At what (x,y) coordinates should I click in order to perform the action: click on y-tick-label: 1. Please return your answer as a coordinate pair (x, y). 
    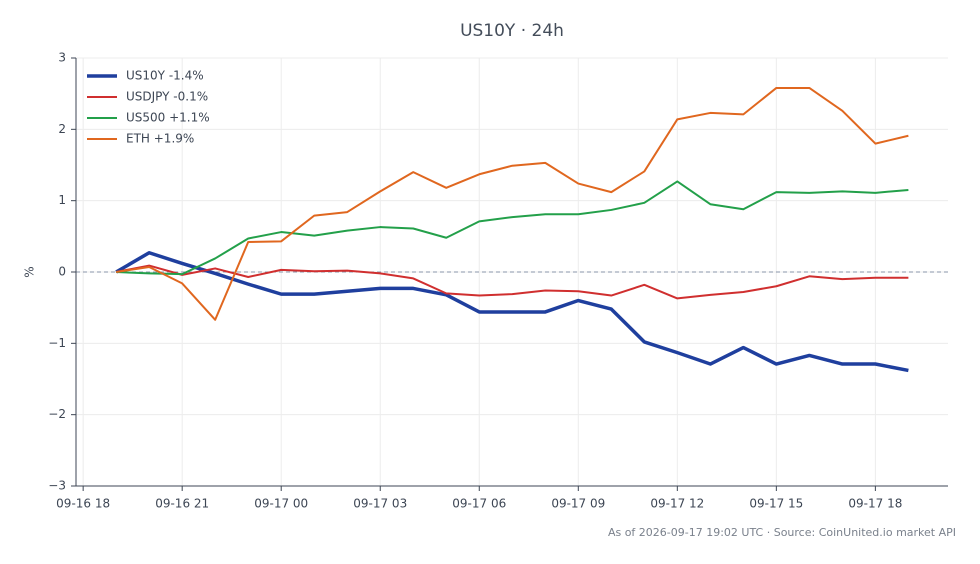
    Looking at the image, I should click on (62, 200).